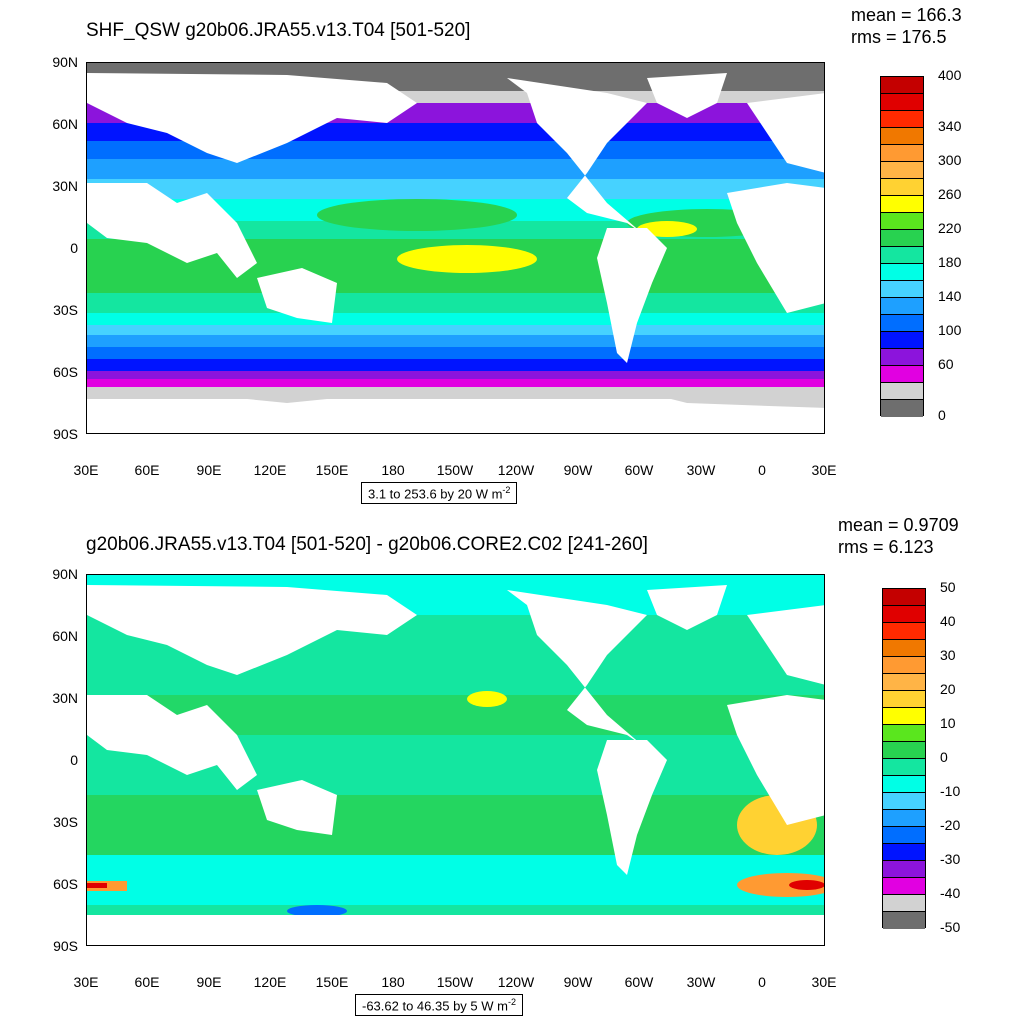 This screenshot has width=1024, height=1024. What do you see at coordinates (74, 760) in the screenshot?
I see `bottom-lat-label: 0` at bounding box center [74, 760].